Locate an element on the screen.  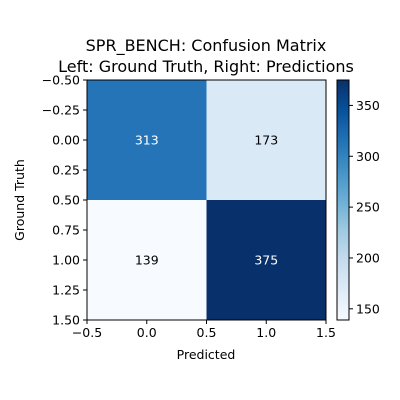
x-tick-label: 1.5 is located at coordinates (326, 332).